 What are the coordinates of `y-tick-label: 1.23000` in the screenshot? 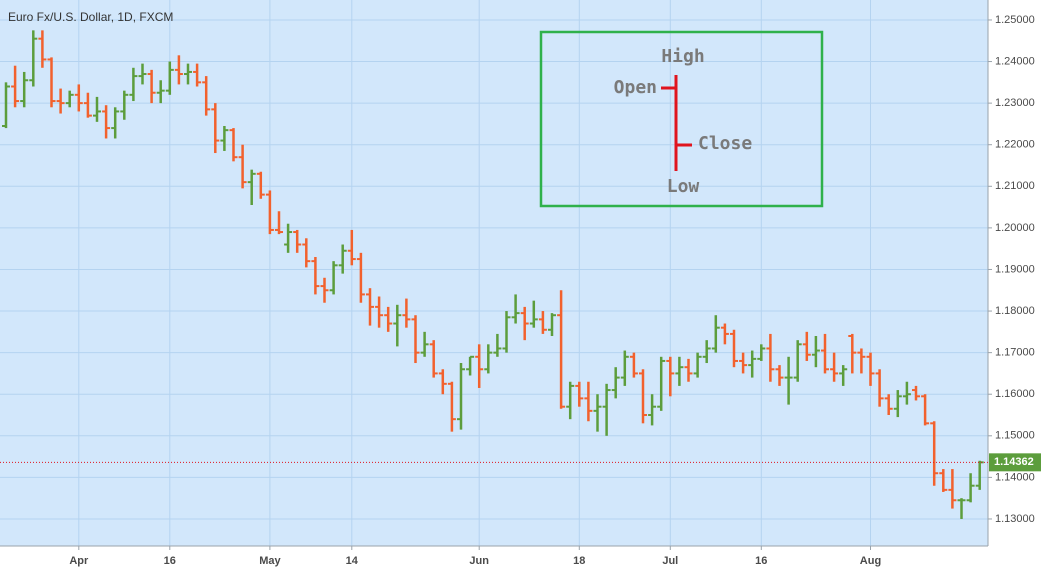 It's located at (1015, 103).